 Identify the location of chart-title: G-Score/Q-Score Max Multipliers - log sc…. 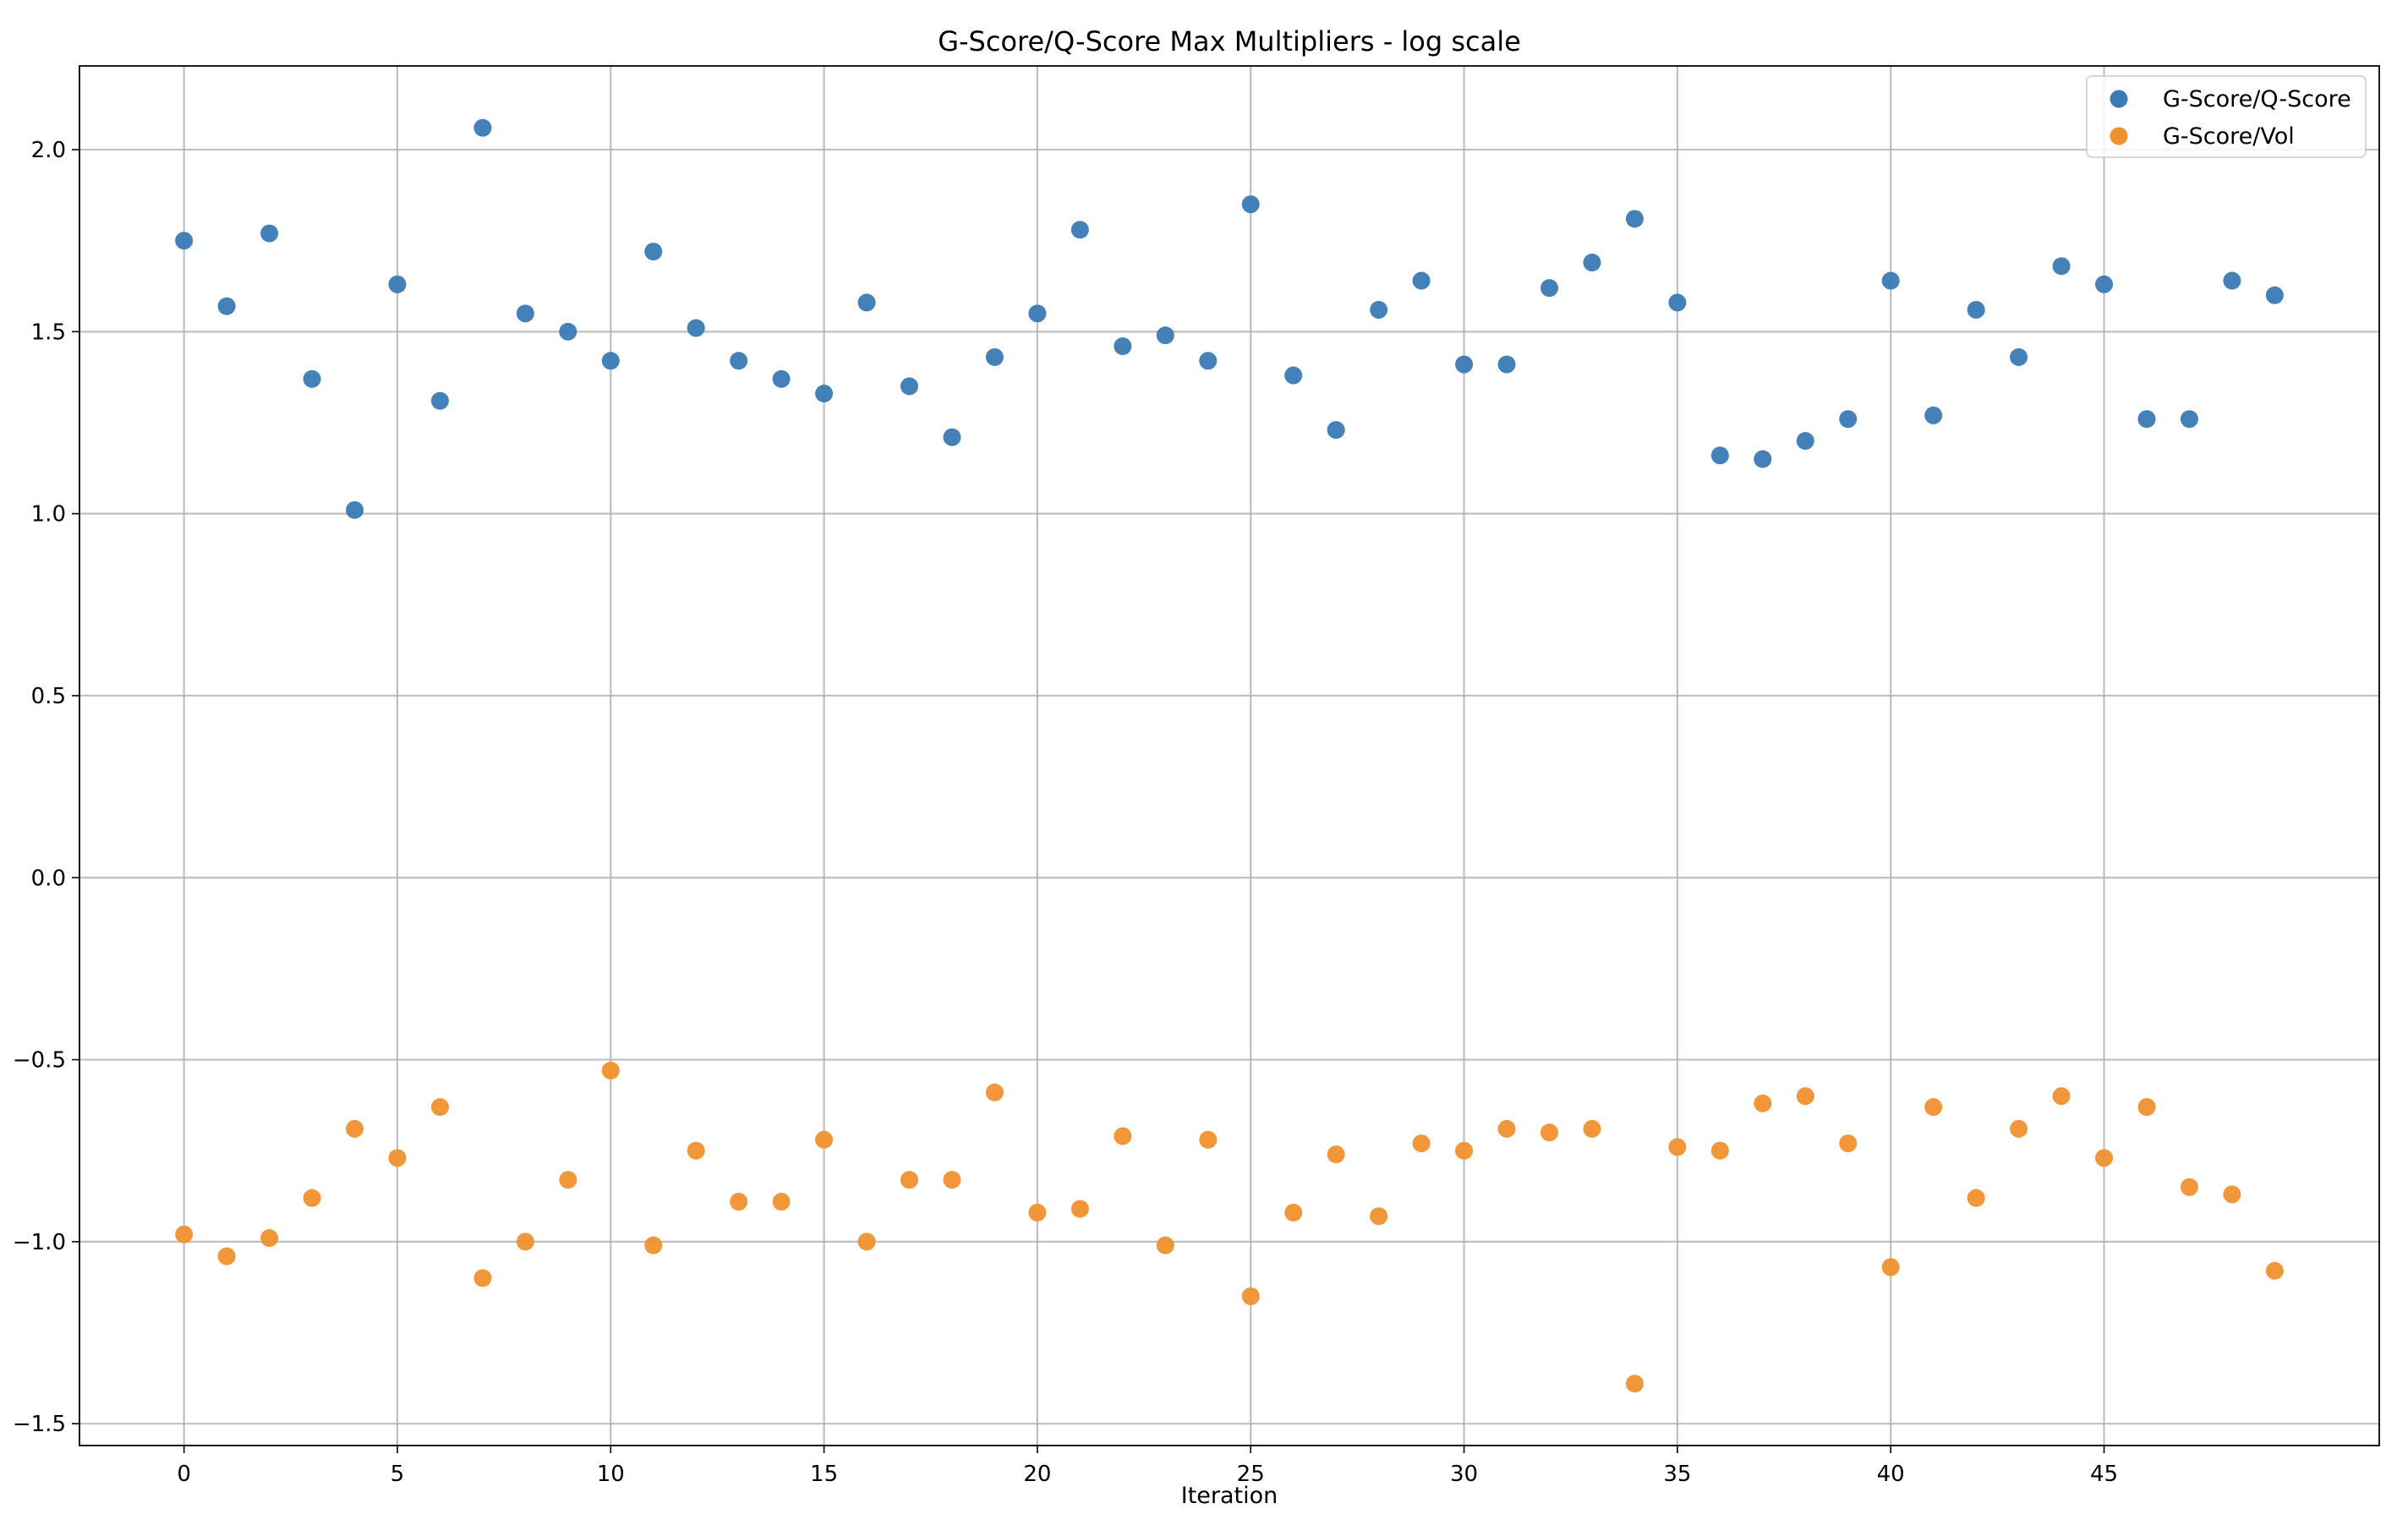
(1229, 41).